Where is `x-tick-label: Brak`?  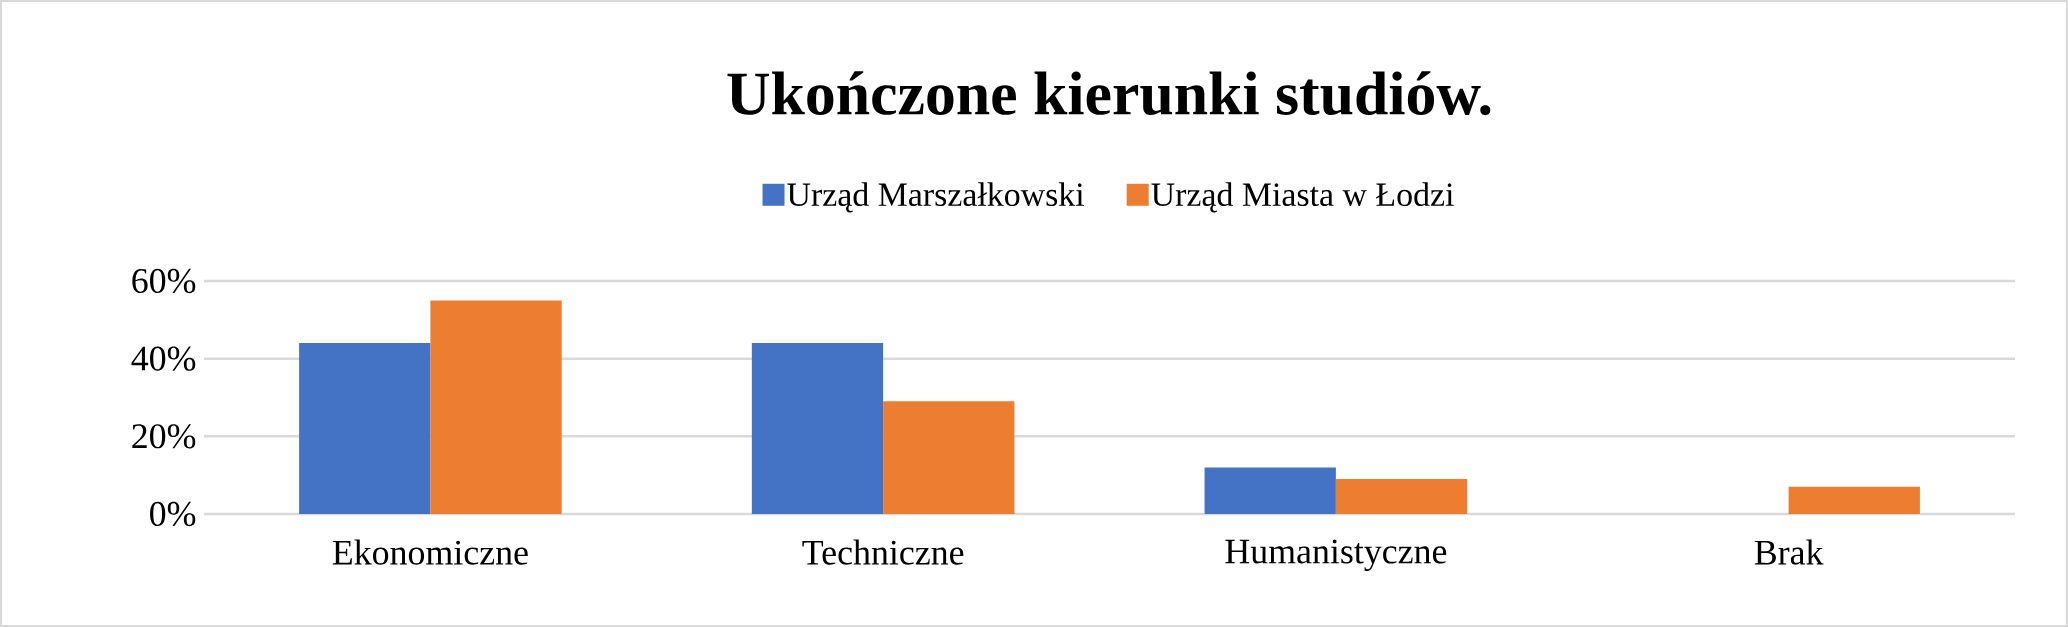 x-tick-label: Brak is located at coordinates (1789, 552).